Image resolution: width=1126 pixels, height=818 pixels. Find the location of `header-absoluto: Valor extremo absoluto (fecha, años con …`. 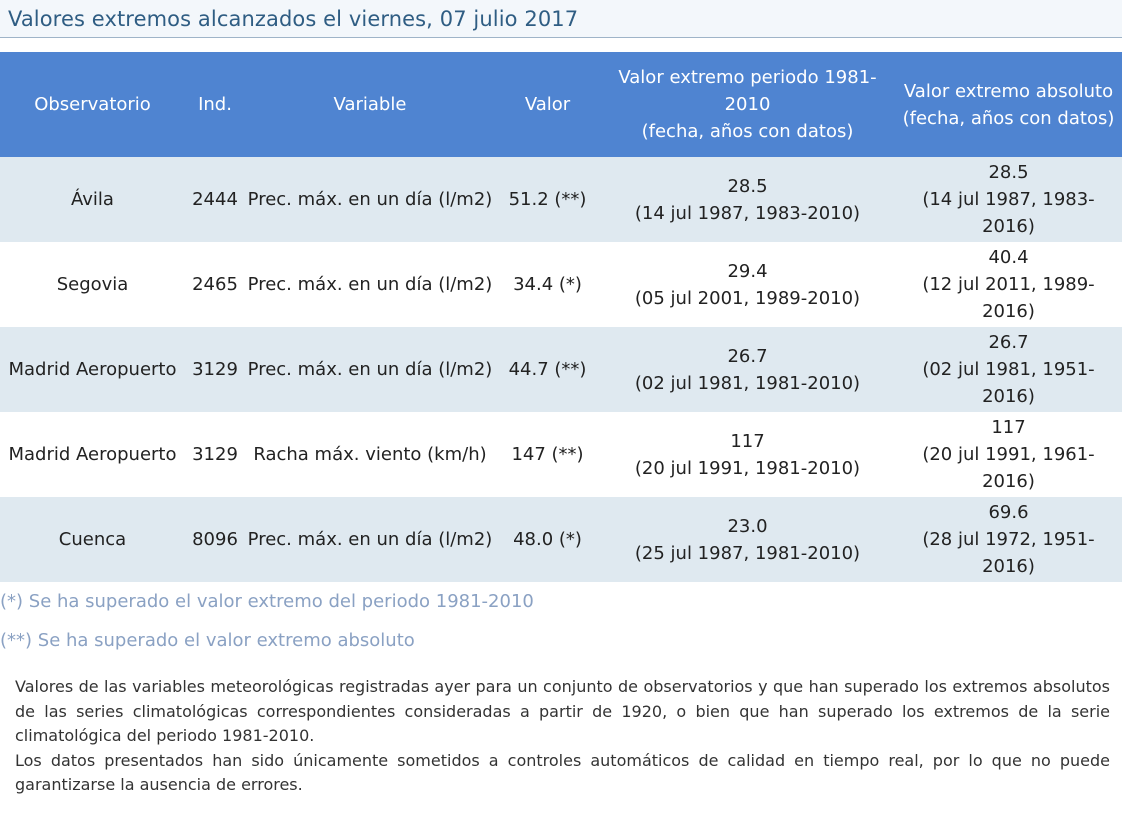

header-absoluto: Valor extremo absoluto (fecha, años con … is located at coordinates (1008, 104).